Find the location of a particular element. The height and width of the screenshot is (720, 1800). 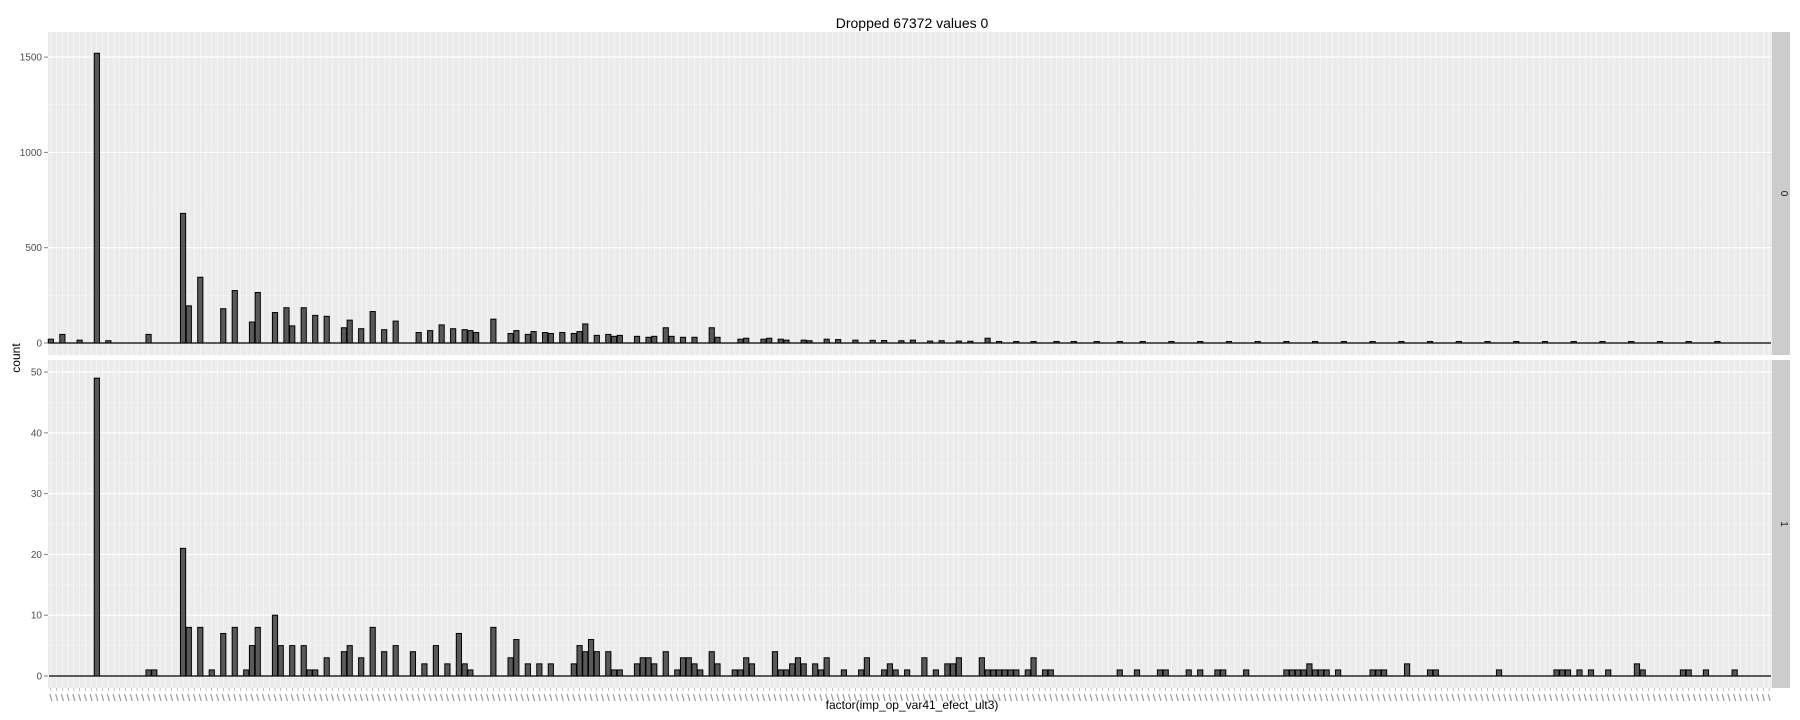

facet-strip is located at coordinates (1781, 193).